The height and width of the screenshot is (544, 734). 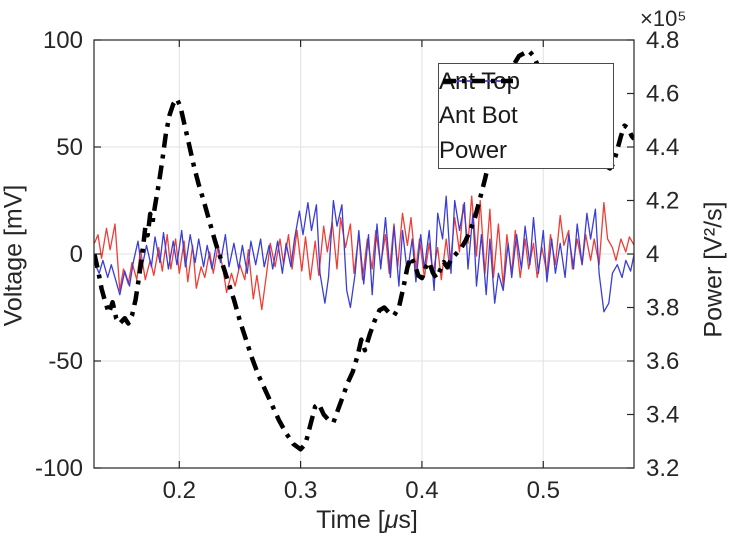 What do you see at coordinates (179, 490) in the screenshot?
I see `x-tick-label: 0.2` at bounding box center [179, 490].